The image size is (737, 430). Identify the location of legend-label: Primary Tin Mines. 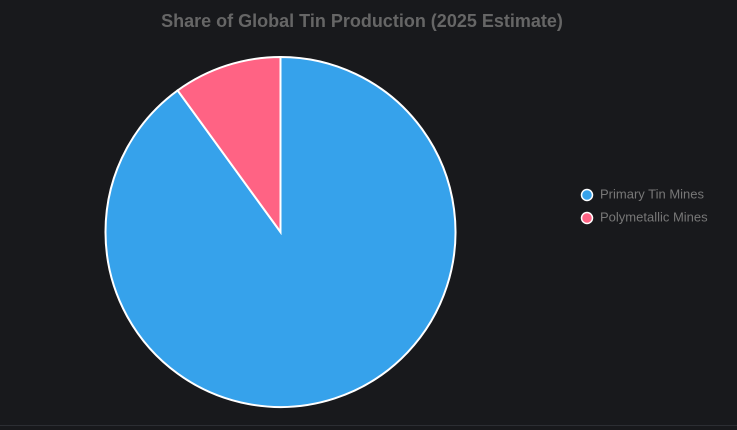
(652, 193).